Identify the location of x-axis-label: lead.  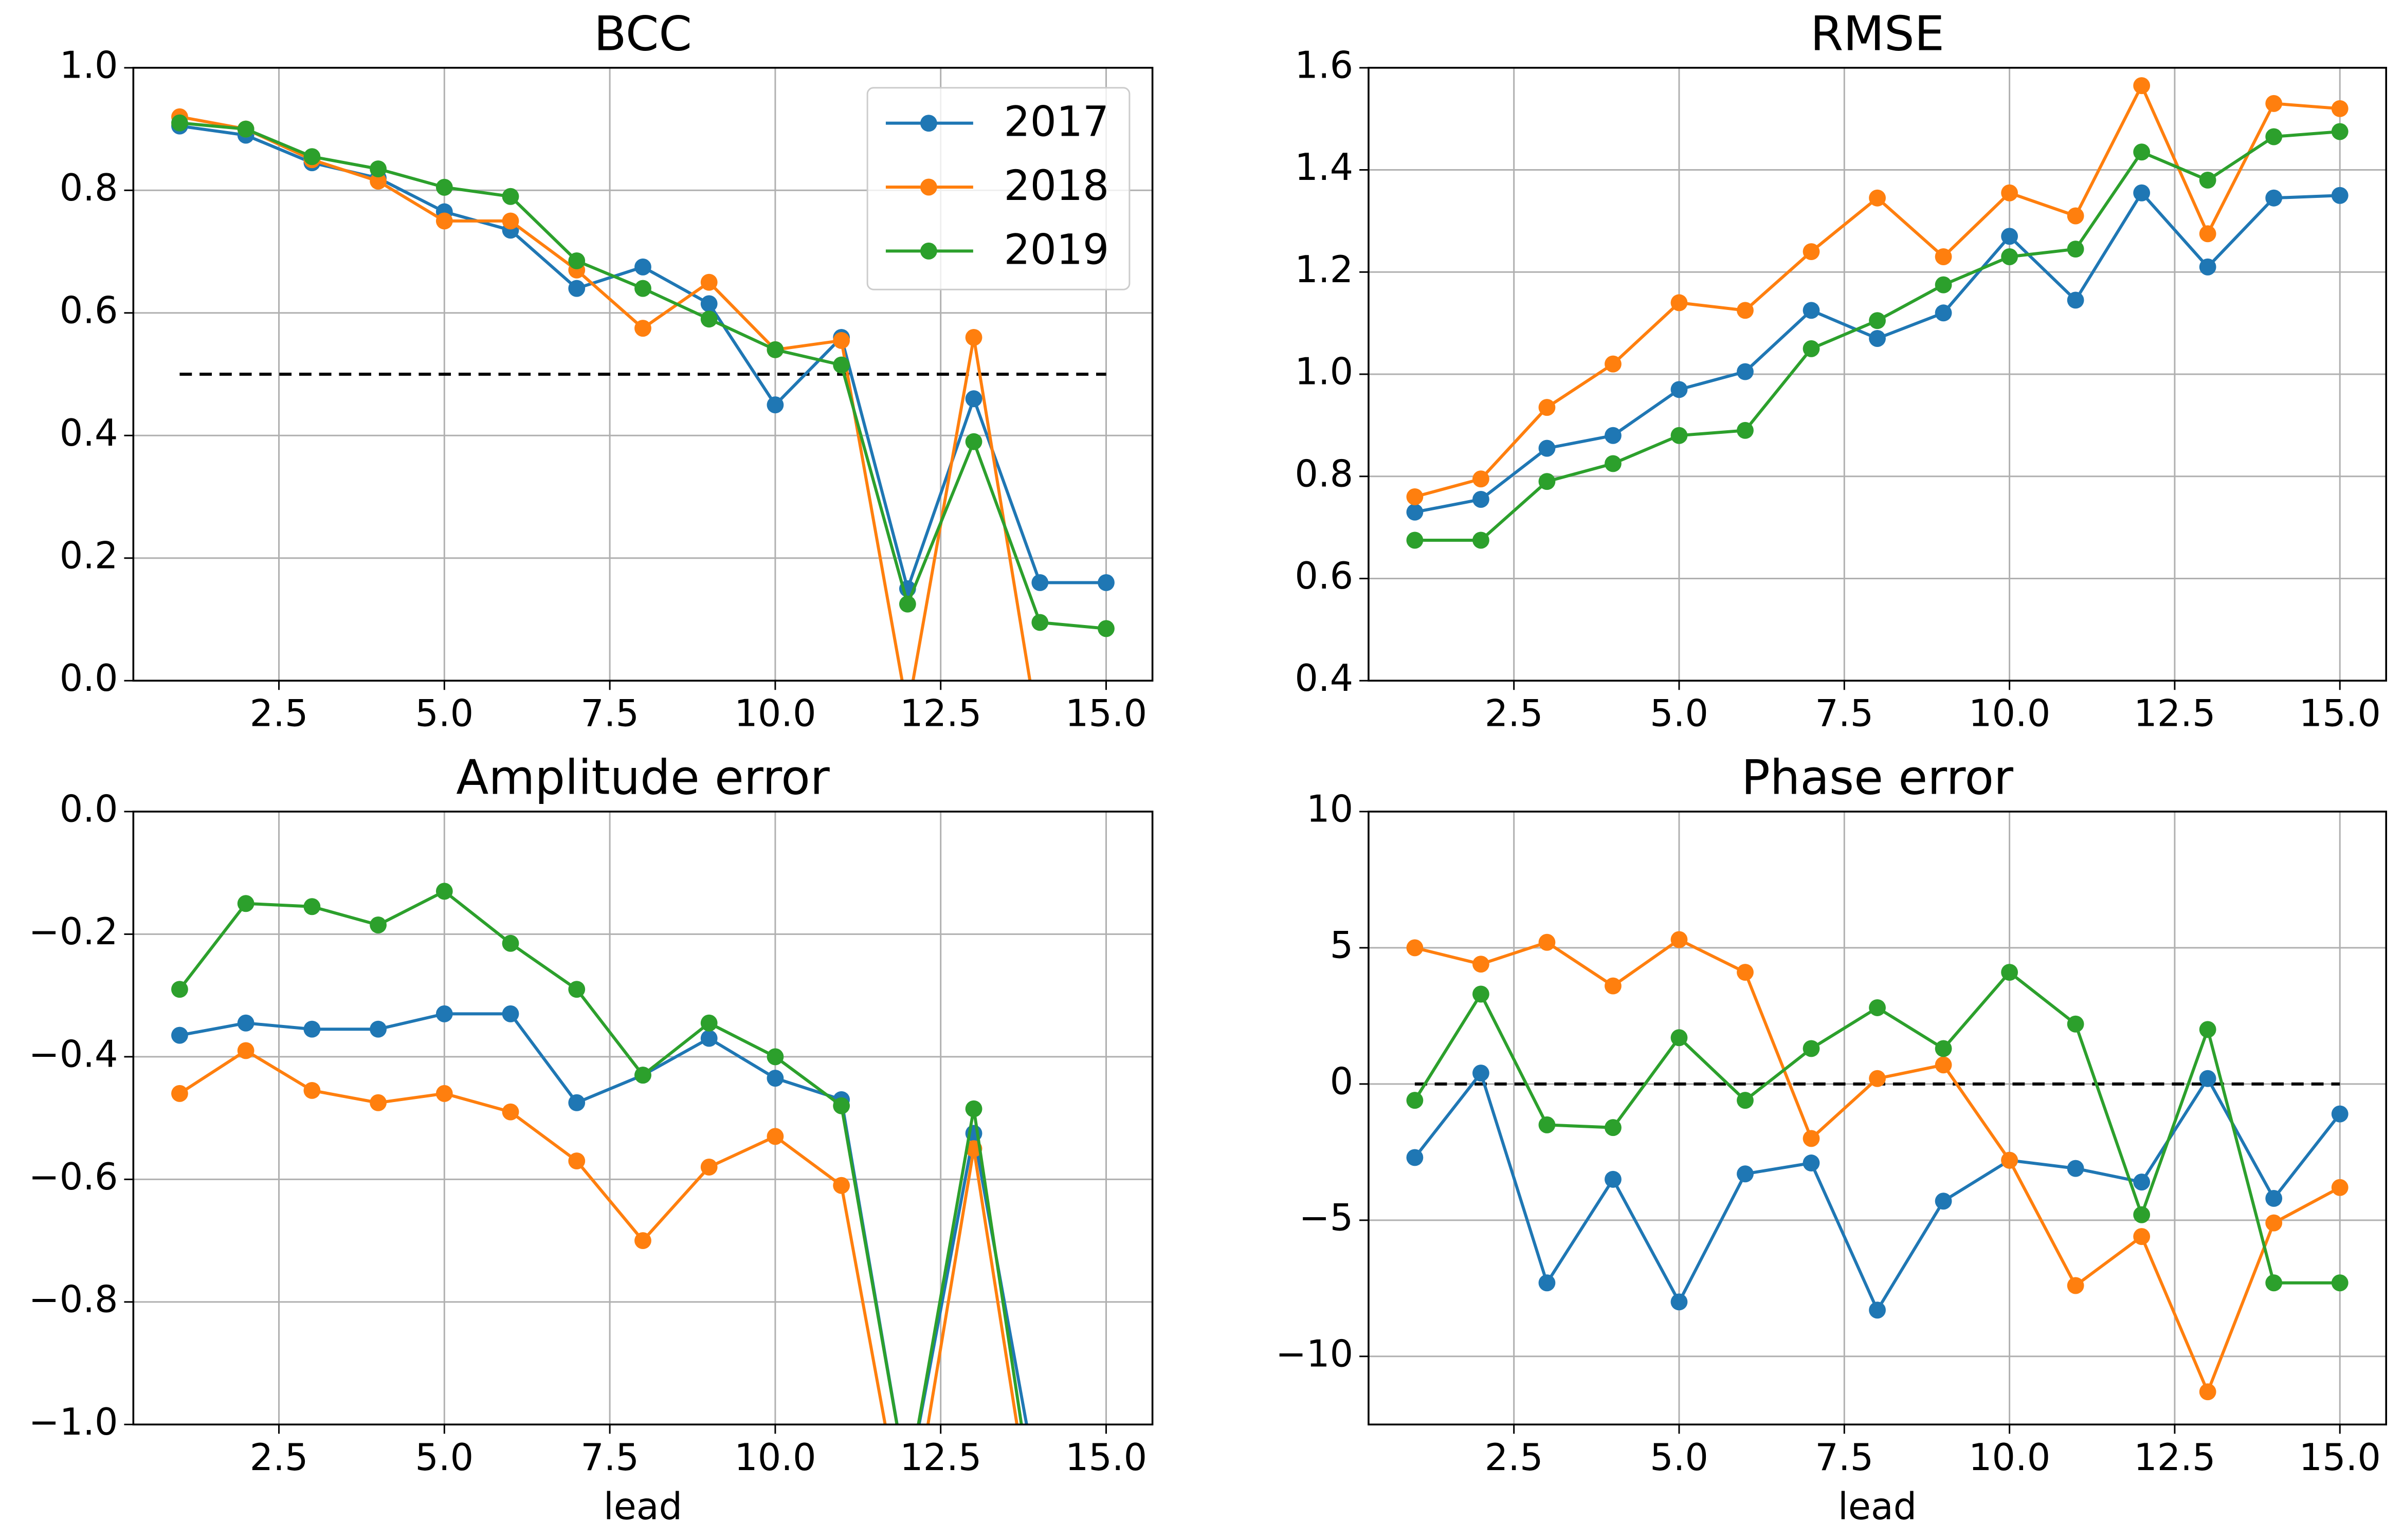
(1877, 1506).